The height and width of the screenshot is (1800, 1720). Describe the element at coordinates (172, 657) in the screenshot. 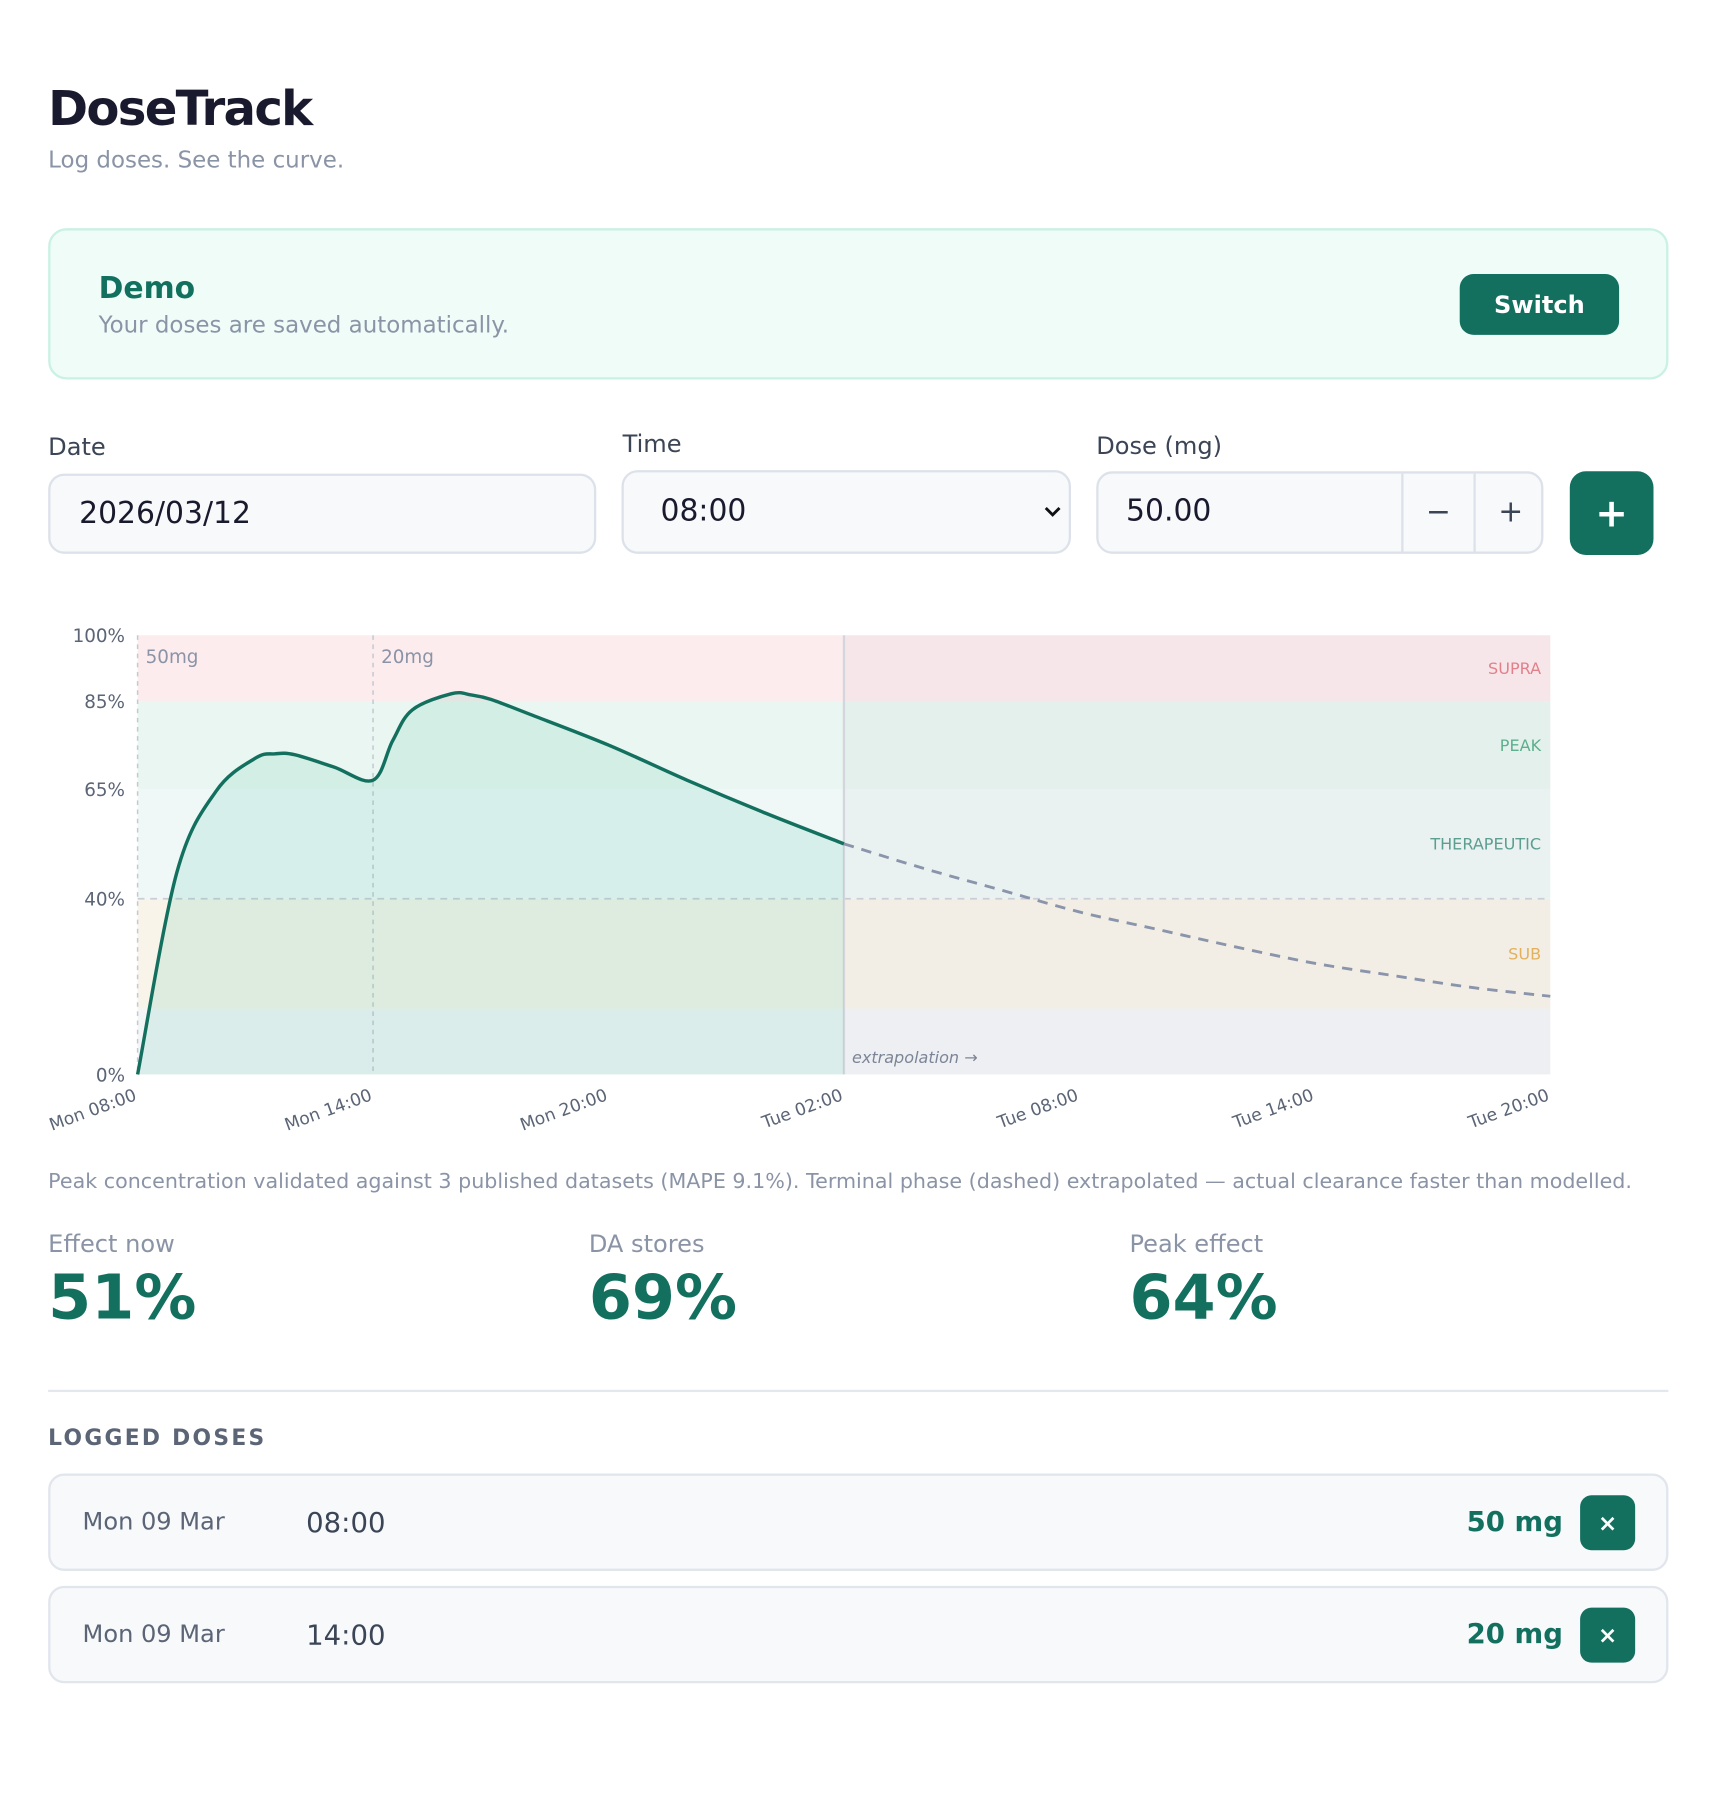

I see `dose-marker-label: 50mg` at that location.